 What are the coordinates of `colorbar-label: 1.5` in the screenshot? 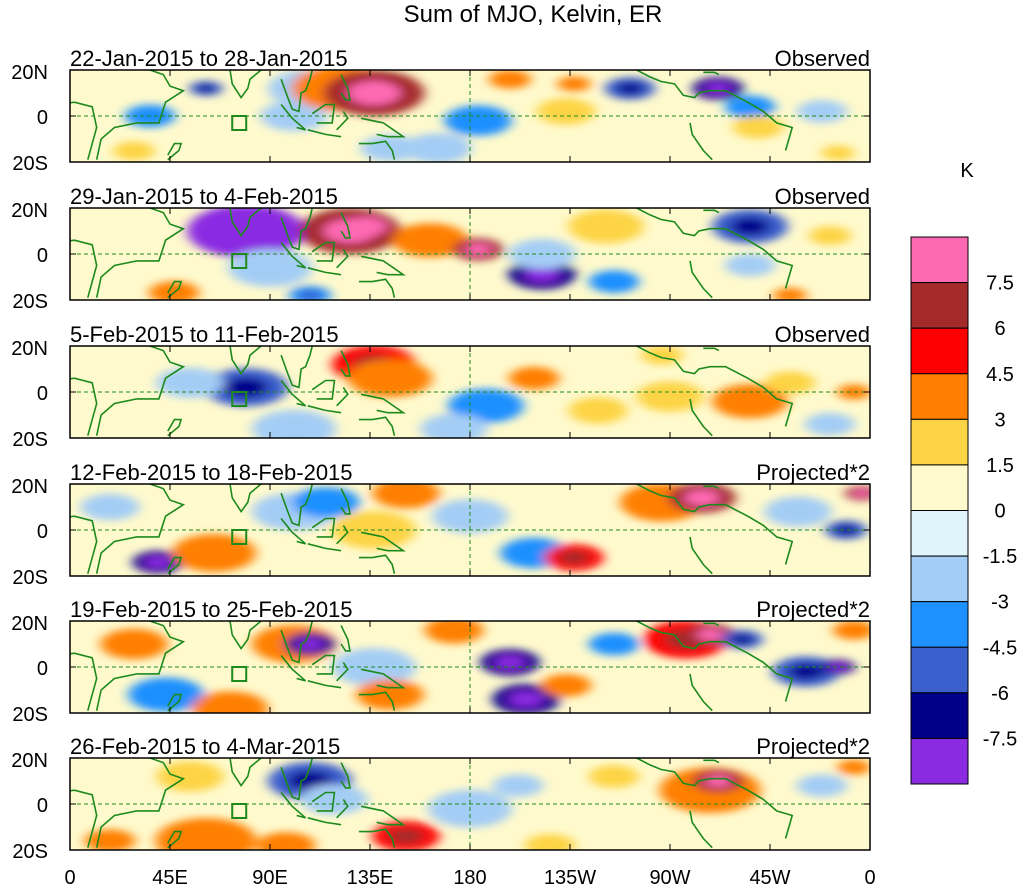 It's located at (1000, 466).